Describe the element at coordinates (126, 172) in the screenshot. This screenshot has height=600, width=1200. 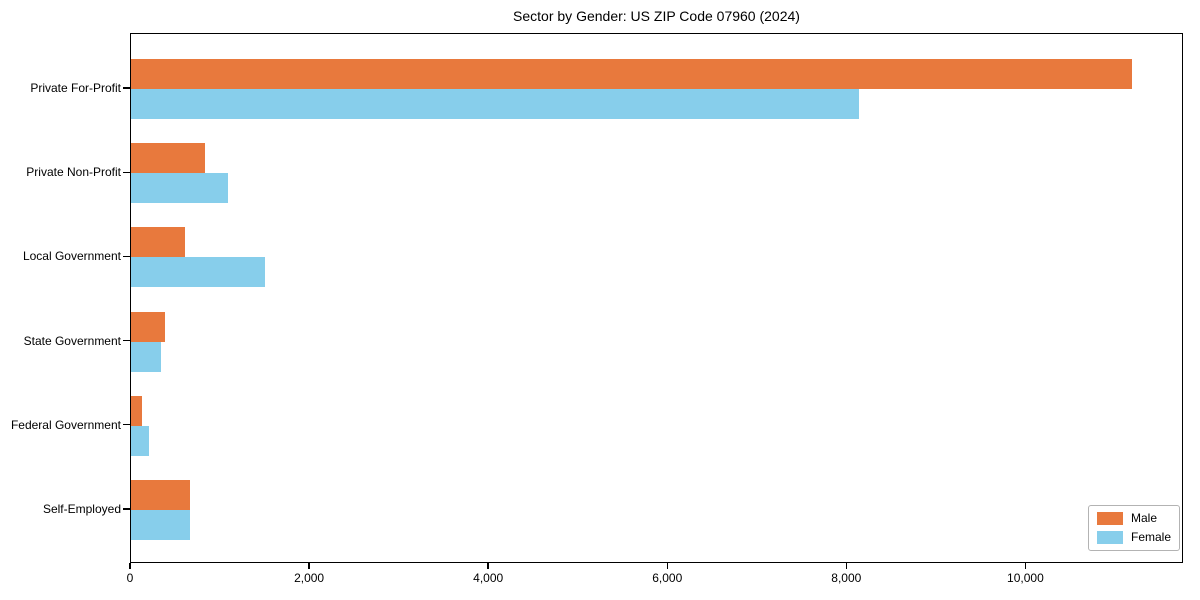
I see `y-tick-private-non-profit` at that location.